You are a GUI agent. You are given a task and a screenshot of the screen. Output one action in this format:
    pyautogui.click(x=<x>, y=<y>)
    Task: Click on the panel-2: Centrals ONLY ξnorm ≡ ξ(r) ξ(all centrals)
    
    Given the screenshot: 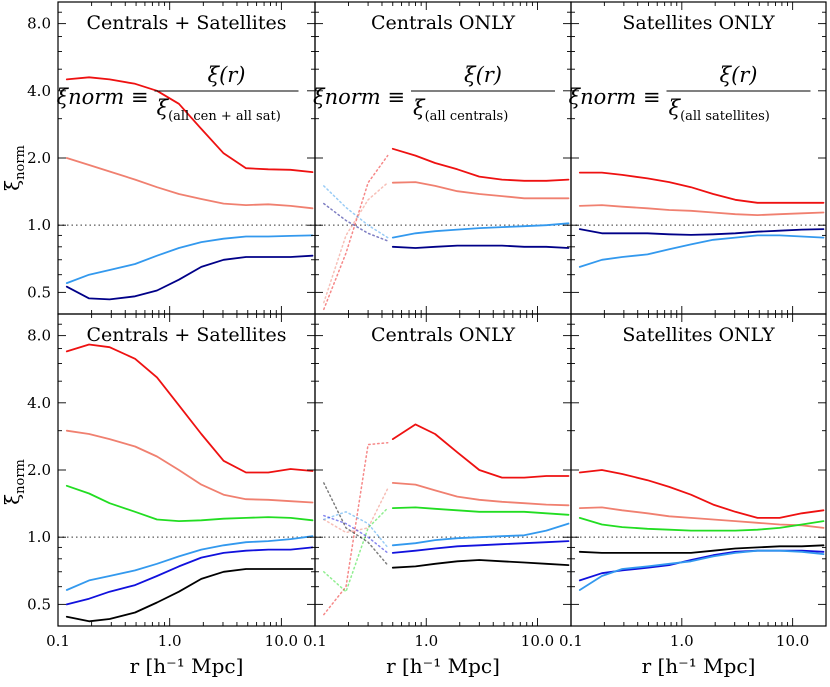 What is the action you would take?
    pyautogui.click(x=442, y=158)
    